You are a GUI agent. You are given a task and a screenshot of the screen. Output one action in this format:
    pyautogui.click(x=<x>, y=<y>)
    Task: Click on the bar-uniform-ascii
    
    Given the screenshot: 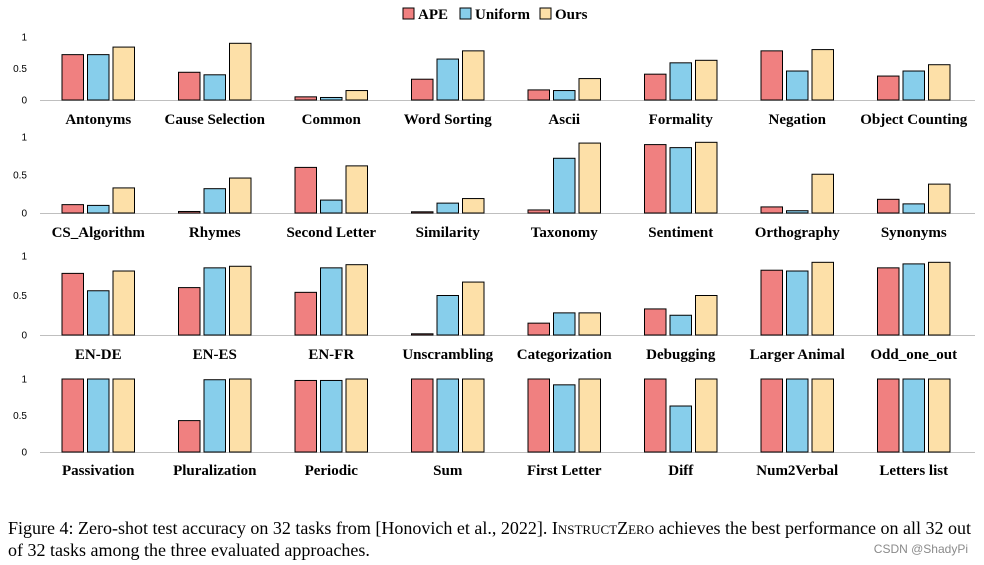 What is the action you would take?
    pyautogui.click(x=564, y=95)
    